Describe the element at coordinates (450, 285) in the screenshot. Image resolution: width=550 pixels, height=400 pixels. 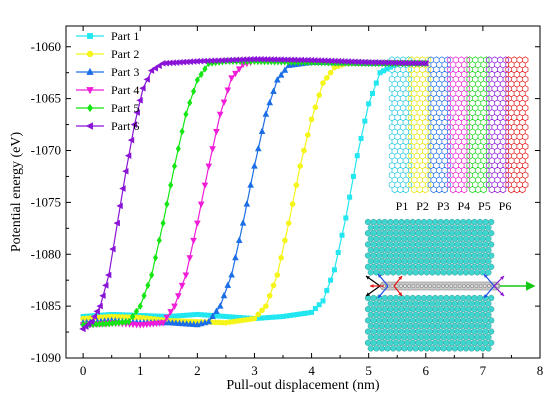
I see `pullout-model-inset` at that location.